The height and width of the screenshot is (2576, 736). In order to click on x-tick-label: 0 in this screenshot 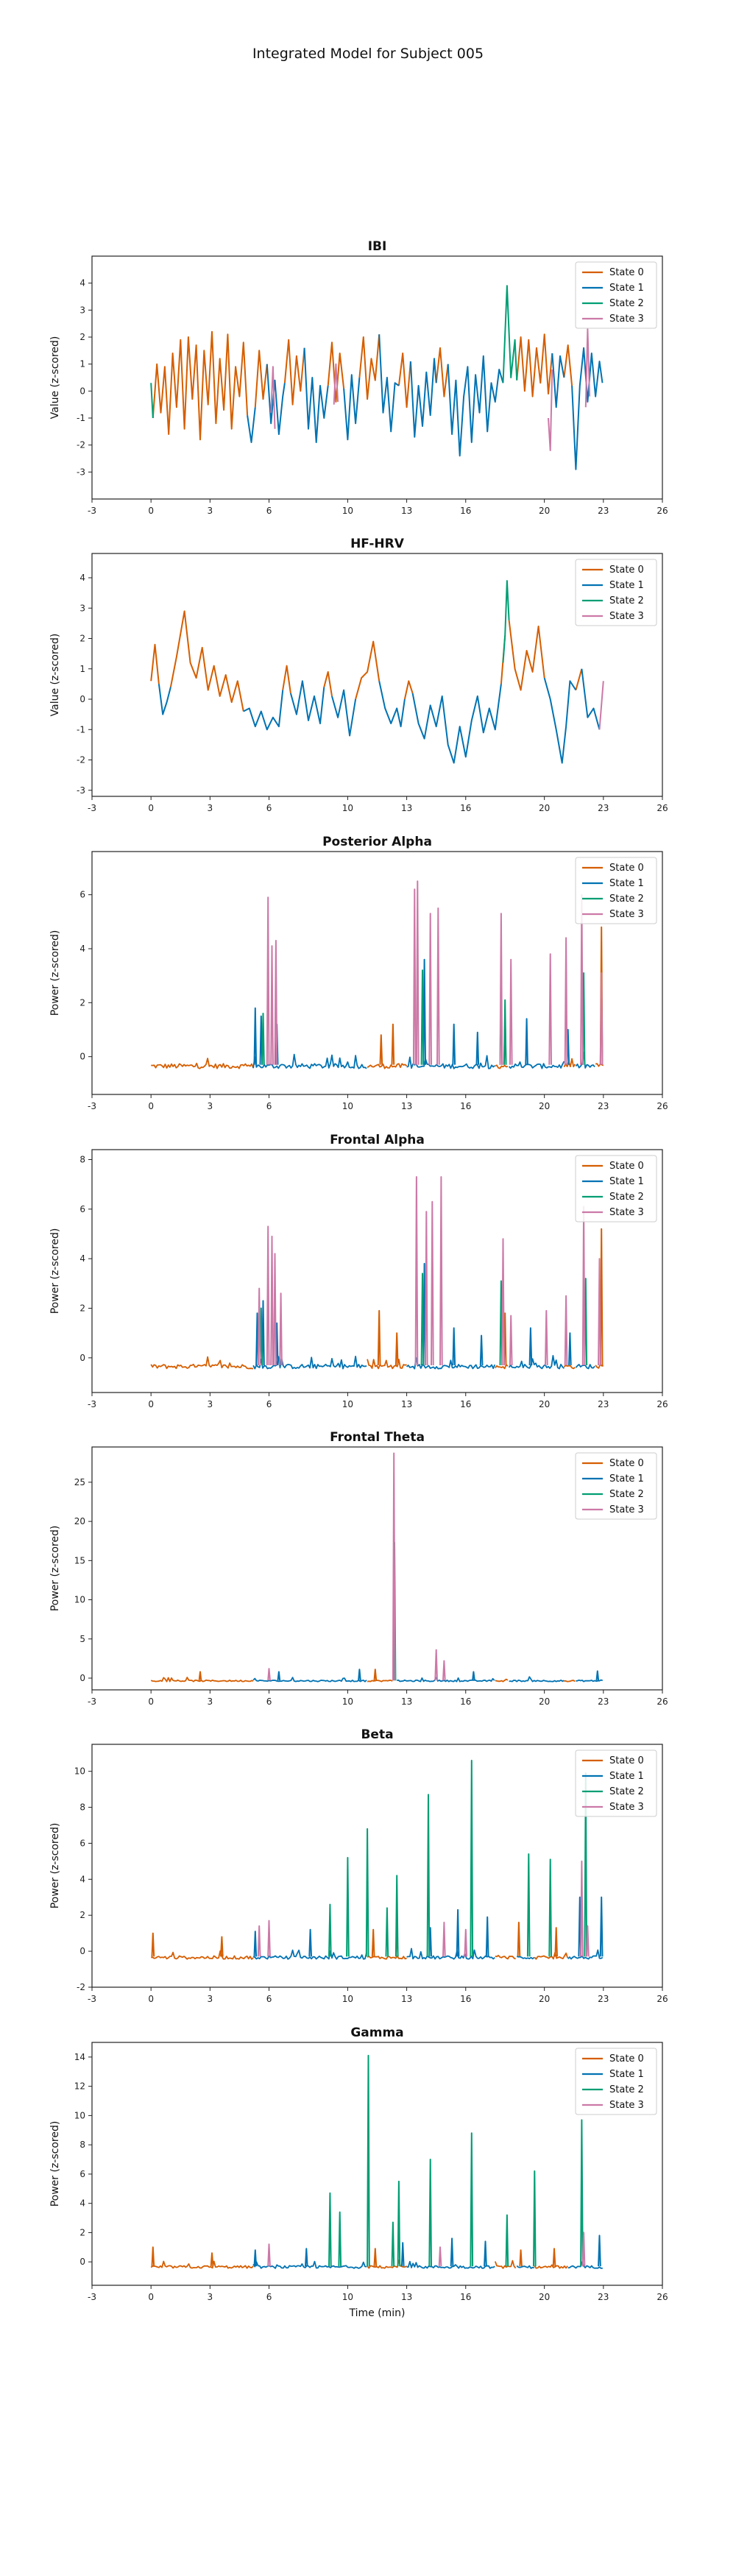, I will do `click(151, 1106)`.